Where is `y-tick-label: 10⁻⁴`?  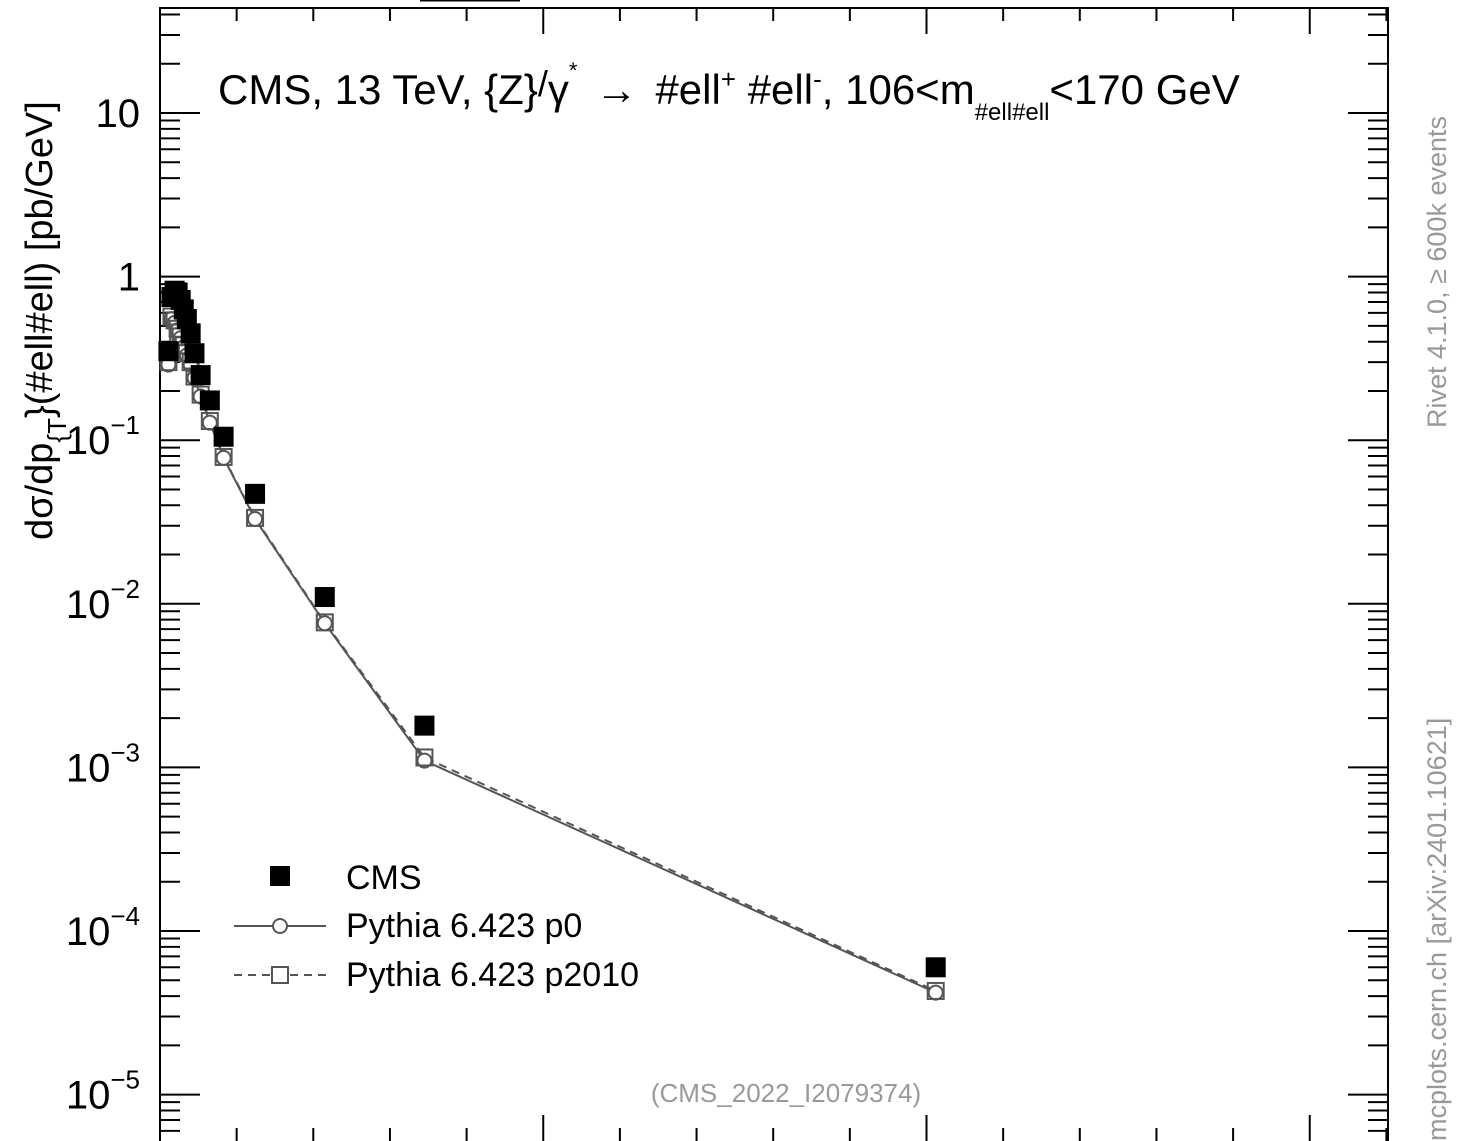
y-tick-label: 10⁻⁴ is located at coordinates (103, 927).